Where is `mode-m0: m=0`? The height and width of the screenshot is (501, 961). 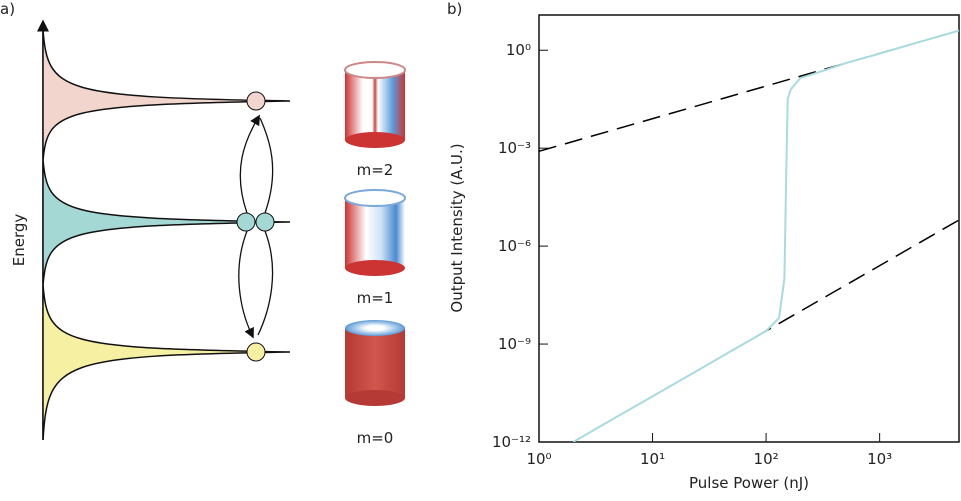
mode-m0: m=0 is located at coordinates (375, 383).